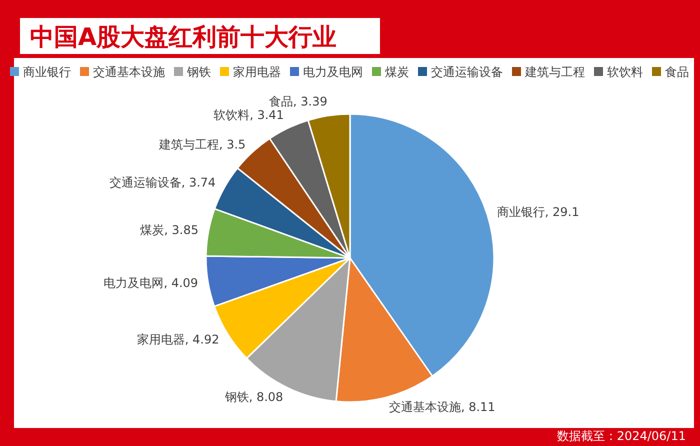  I want to click on text: 数据截至：2024/06/11, so click(621, 436).